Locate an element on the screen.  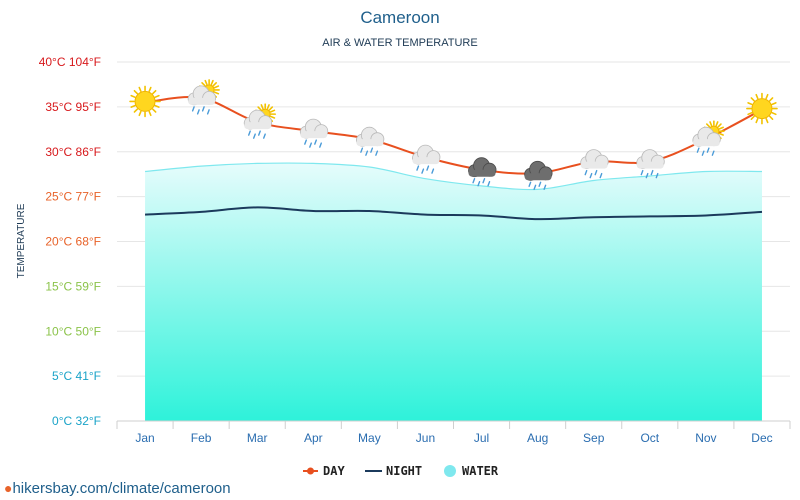
location-pin-icon: ● is located at coordinates (8, 488).